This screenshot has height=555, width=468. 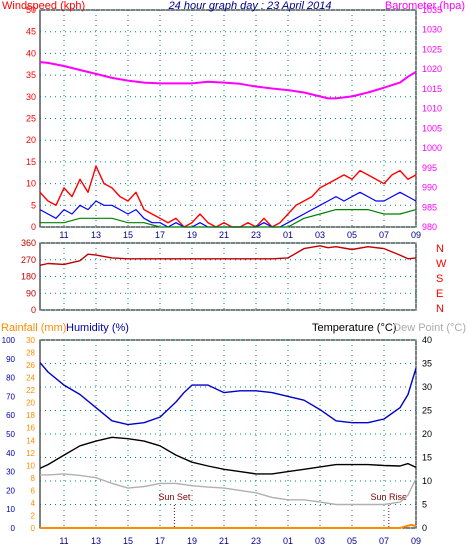 What do you see at coordinates (30, 403) in the screenshot?
I see `rainfall-tick: 20` at bounding box center [30, 403].